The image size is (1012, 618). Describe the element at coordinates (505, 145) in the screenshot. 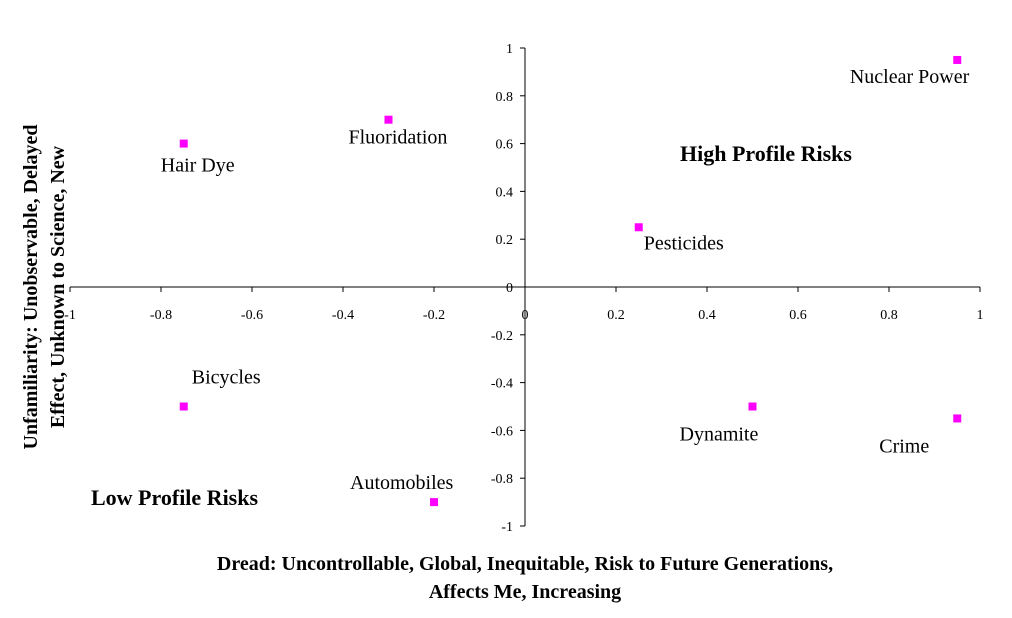

I see `y-tick-label: 0.6` at that location.